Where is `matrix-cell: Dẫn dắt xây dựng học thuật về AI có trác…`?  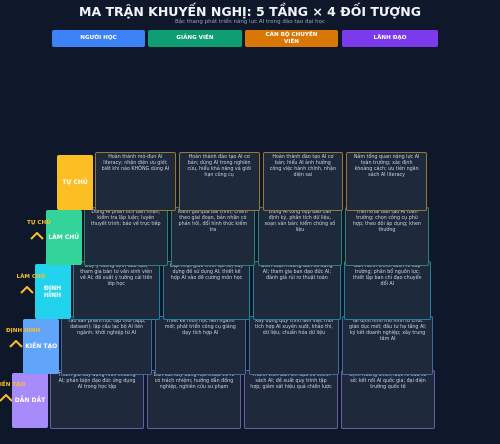
matrix-cell: Dẫn dắt xây dựng học thuật về AI có trác… is located at coordinates (194, 399).